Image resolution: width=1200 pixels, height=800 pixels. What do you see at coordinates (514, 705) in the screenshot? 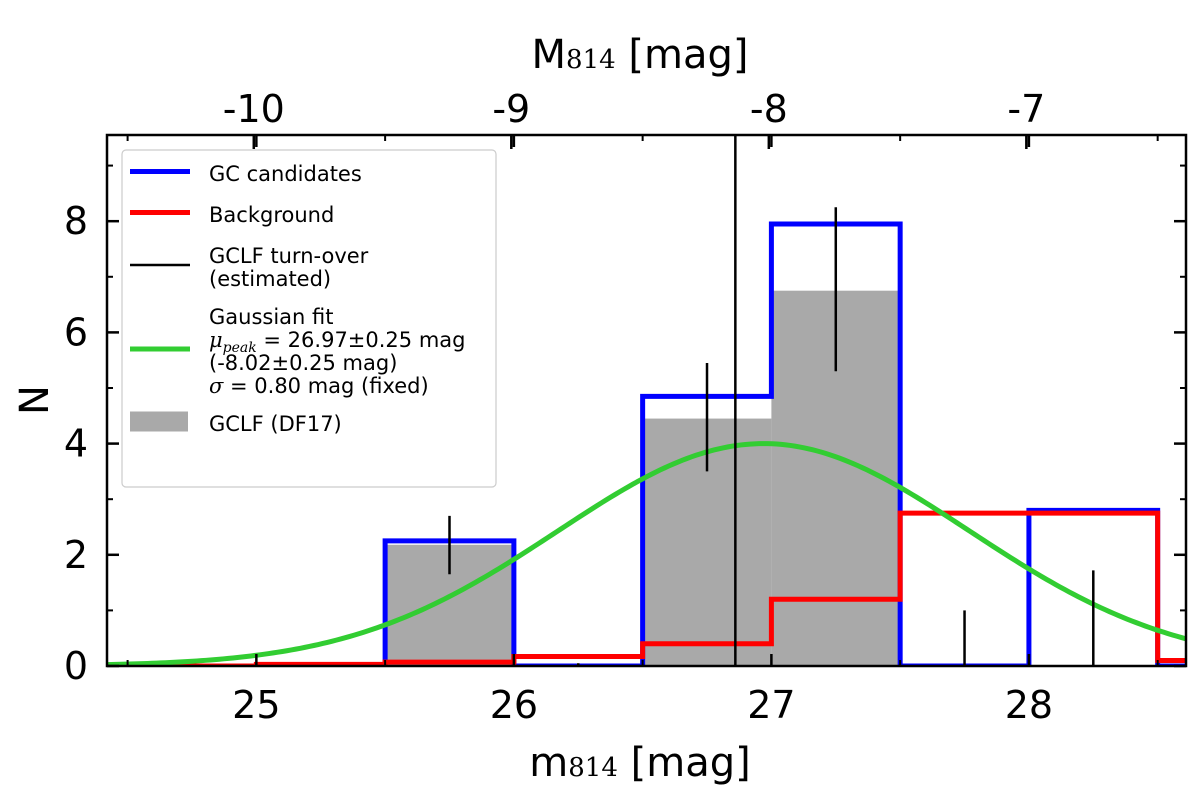
I see `x-tick-label: 26` at bounding box center [514, 705].